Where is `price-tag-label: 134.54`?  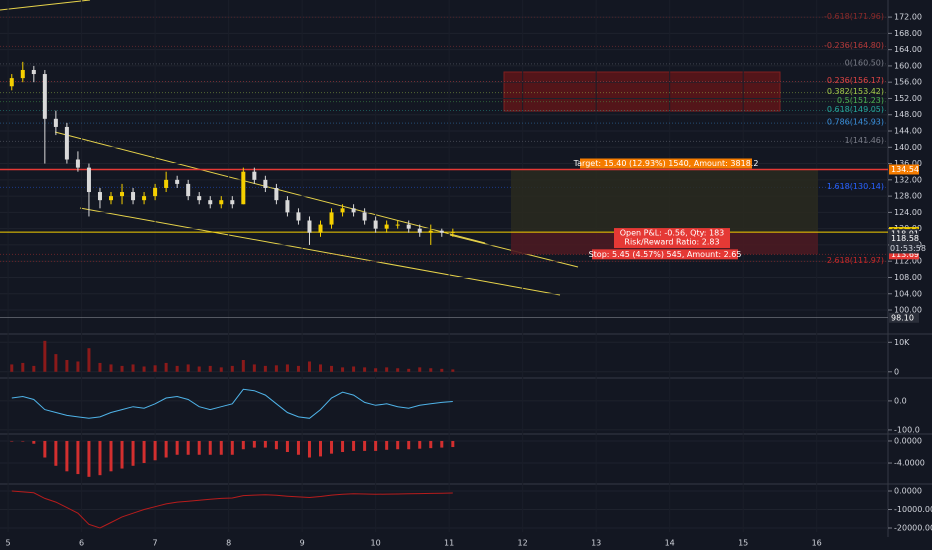
price-tag-label: 134.54 is located at coordinates (905, 169).